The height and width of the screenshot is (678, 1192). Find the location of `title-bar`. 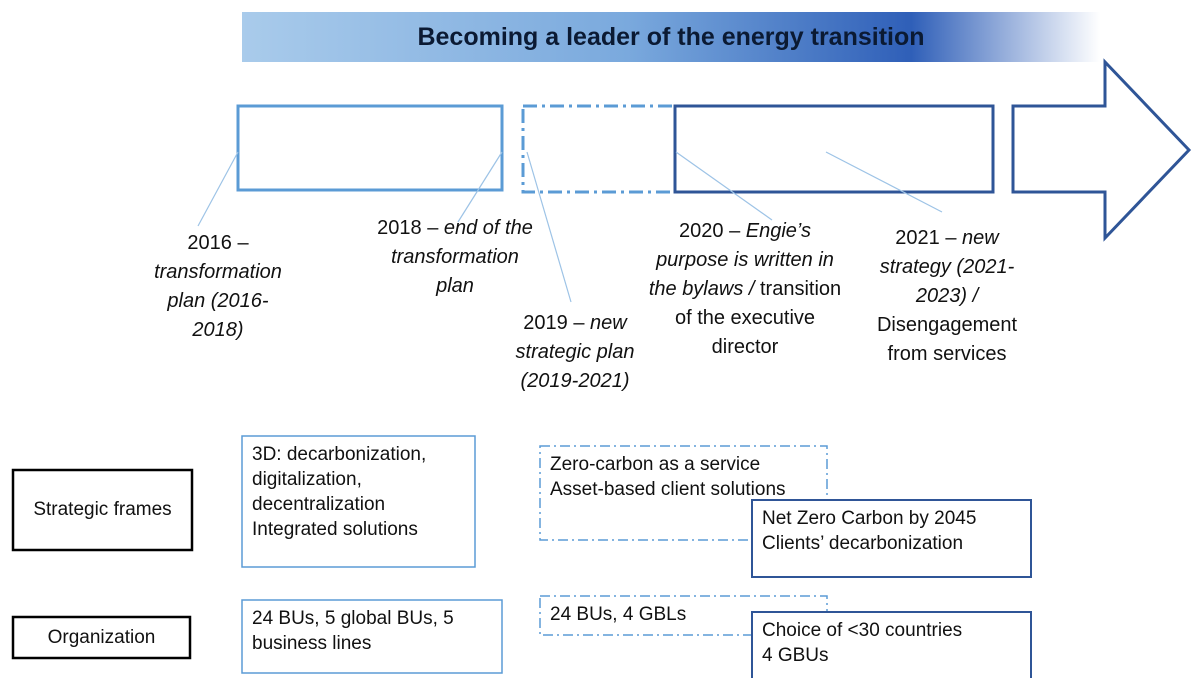

title-bar is located at coordinates (671, 37).